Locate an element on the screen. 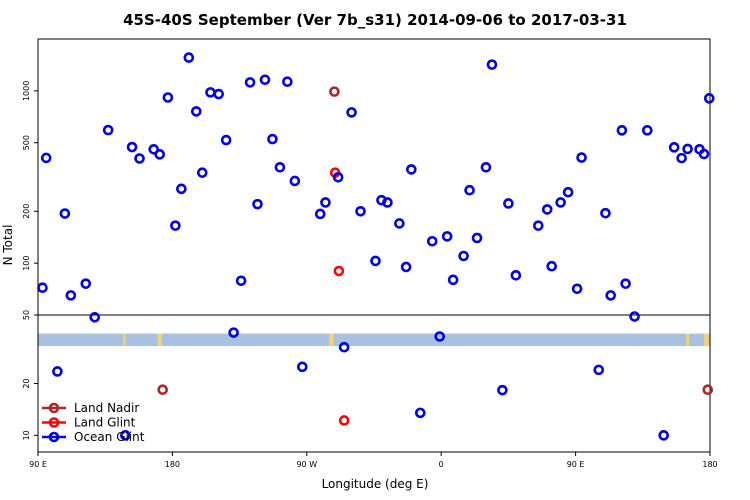 This screenshot has height=500, width=750. map-ocean-band is located at coordinates (374, 340).